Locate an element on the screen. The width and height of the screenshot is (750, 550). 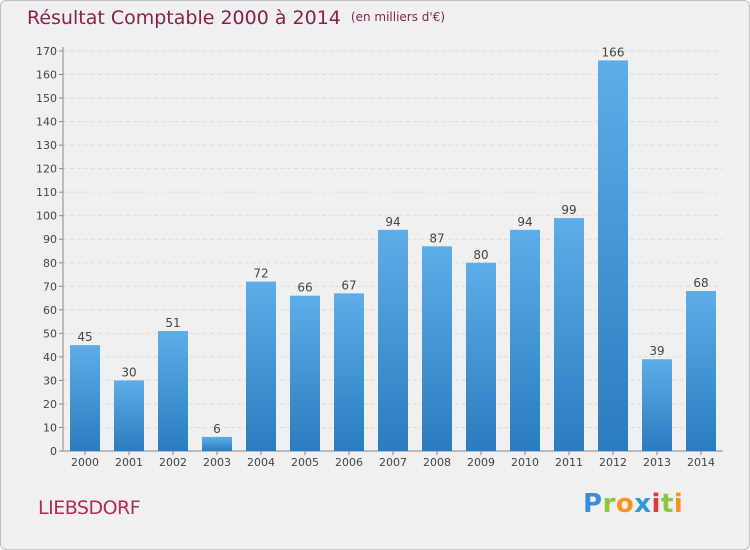
y-tick-label: 150 is located at coordinates (46, 98).